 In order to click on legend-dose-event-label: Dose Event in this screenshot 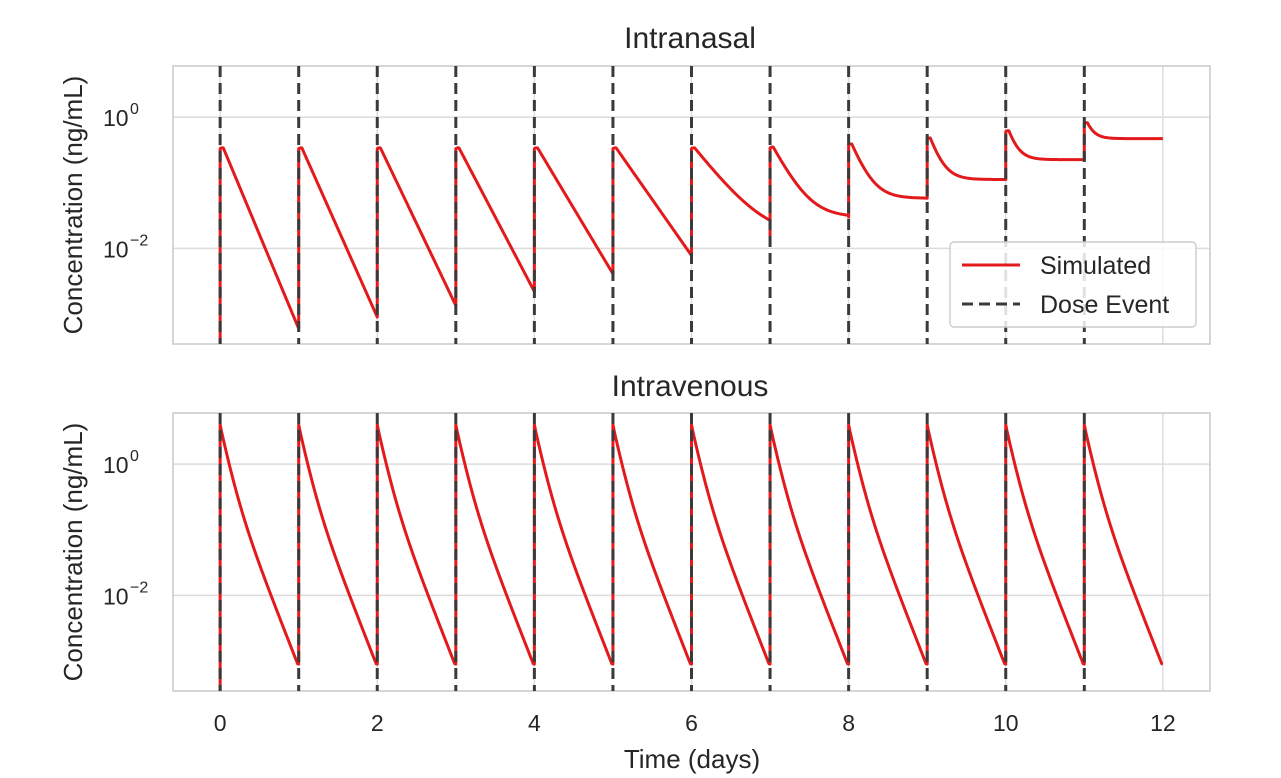, I will do `click(1104, 305)`.